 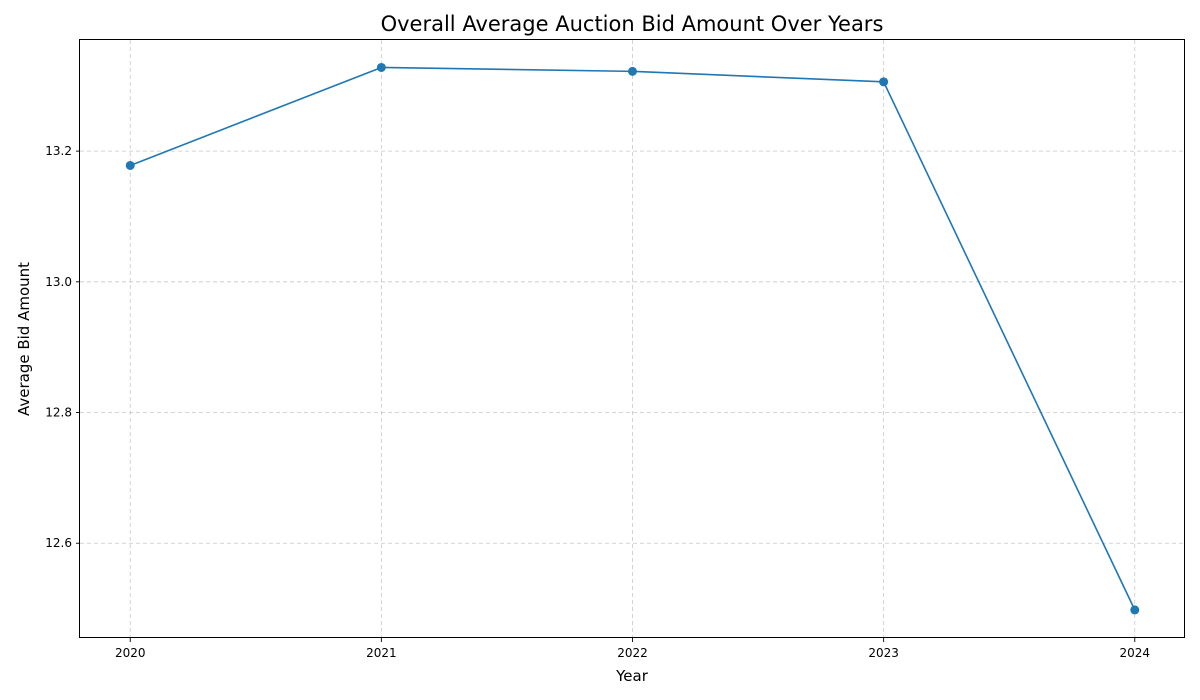 What do you see at coordinates (24, 339) in the screenshot?
I see `y-axis-label: Average Bid Amount` at bounding box center [24, 339].